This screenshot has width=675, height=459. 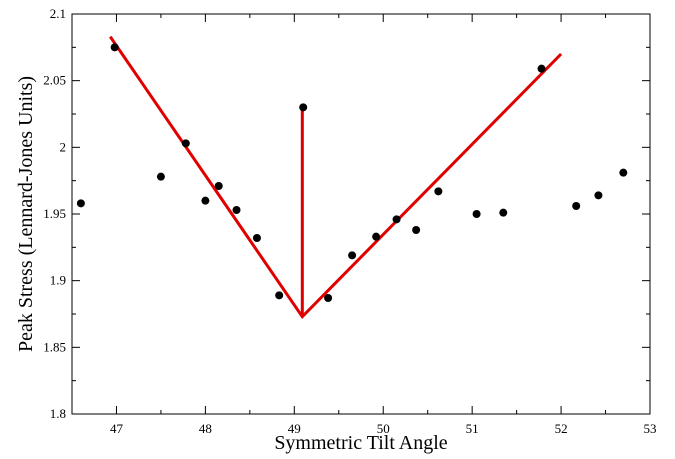 What do you see at coordinates (472, 428) in the screenshot?
I see `x-tick-label: 51` at bounding box center [472, 428].